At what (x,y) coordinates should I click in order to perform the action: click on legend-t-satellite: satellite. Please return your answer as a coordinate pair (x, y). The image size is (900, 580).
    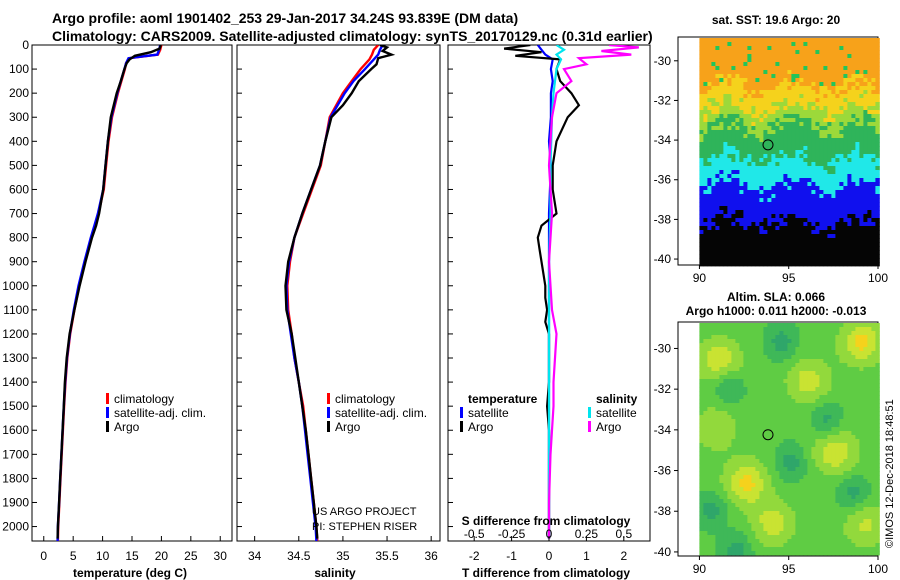
    Looking at the image, I should click on (488, 413).